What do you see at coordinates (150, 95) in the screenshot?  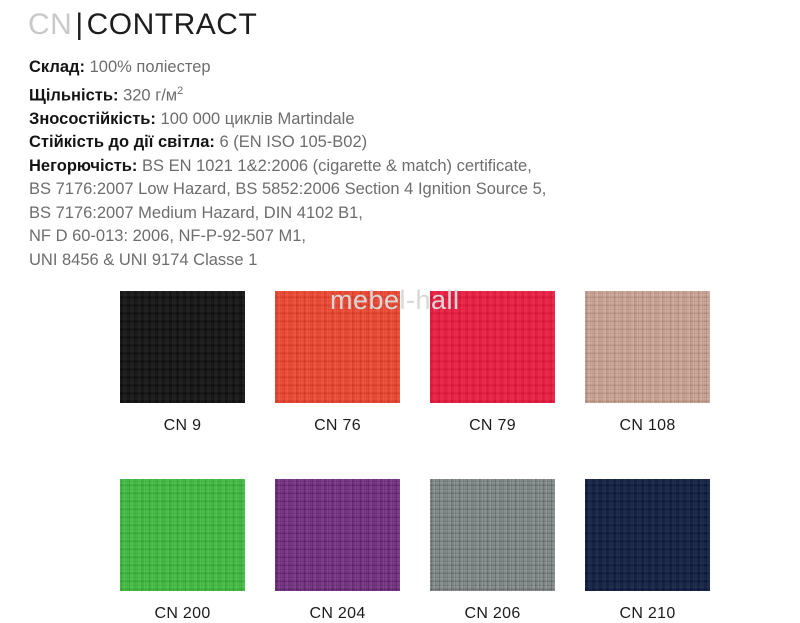 I see `spec-value-density: 320 г/м` at bounding box center [150, 95].